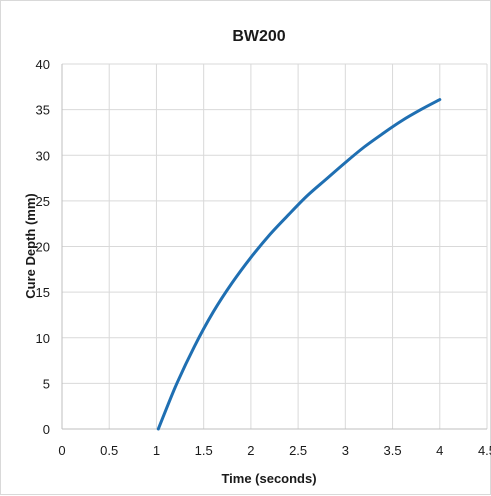 The image size is (491, 496). I want to click on x-tick-label: 4, so click(439, 450).